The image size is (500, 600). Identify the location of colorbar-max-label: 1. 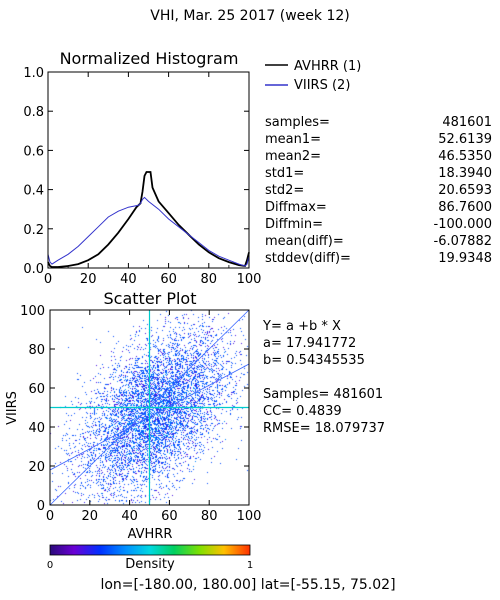
(250, 565).